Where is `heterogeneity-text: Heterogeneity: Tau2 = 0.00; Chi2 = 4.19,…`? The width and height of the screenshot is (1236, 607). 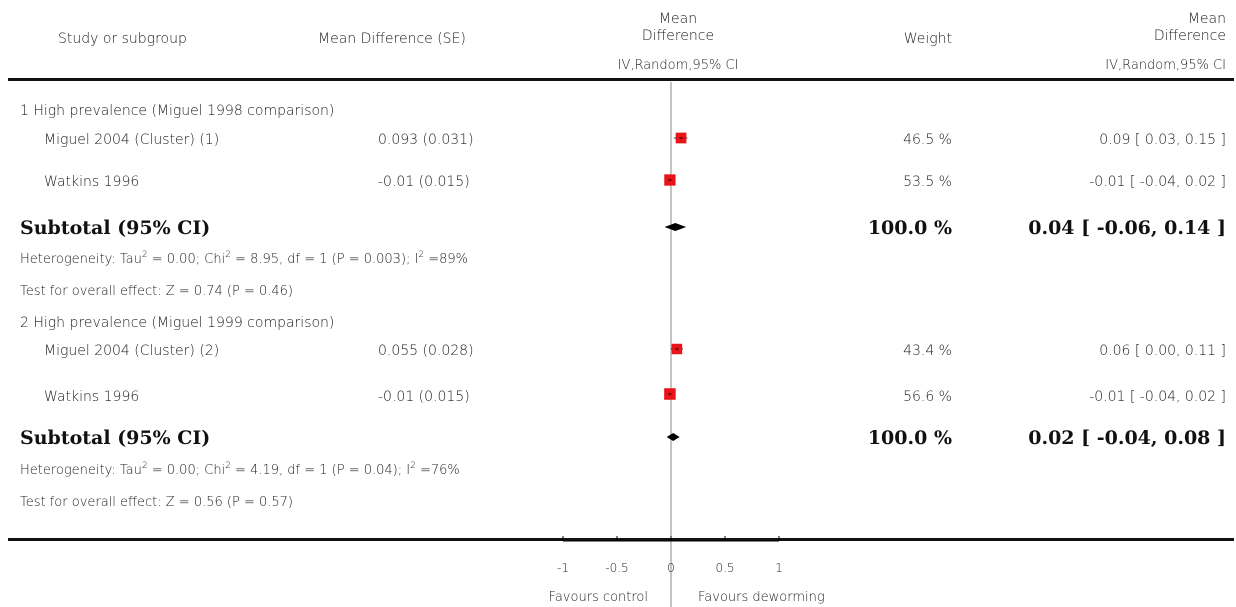 heterogeneity-text: Heterogeneity: Tau2 = 0.00; Chi2 = 4.19,… is located at coordinates (240, 470).